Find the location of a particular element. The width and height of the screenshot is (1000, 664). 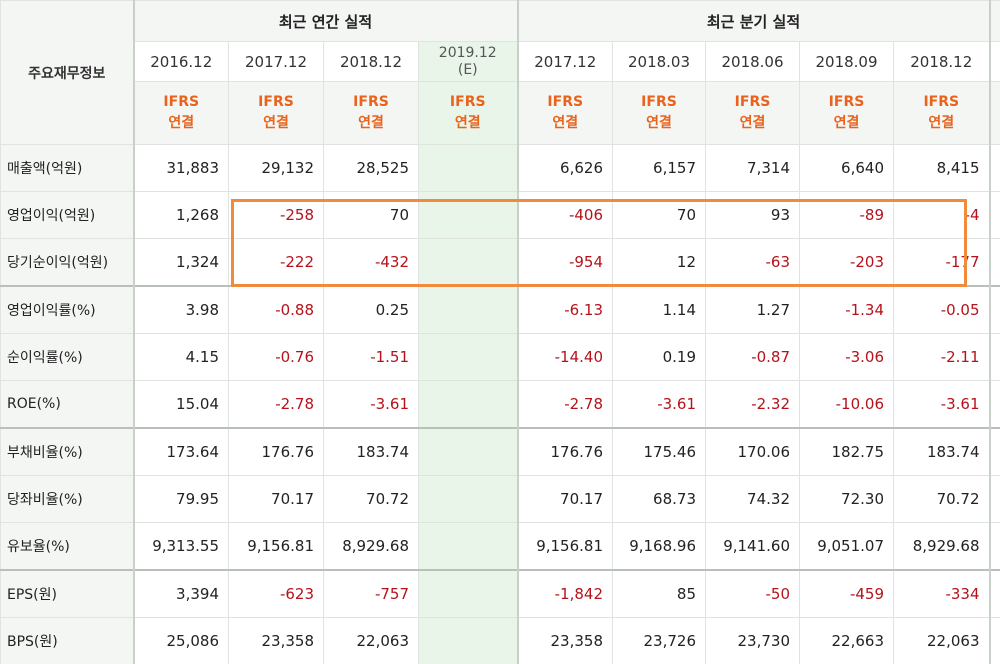

more-group-header is located at coordinates (994, 21).